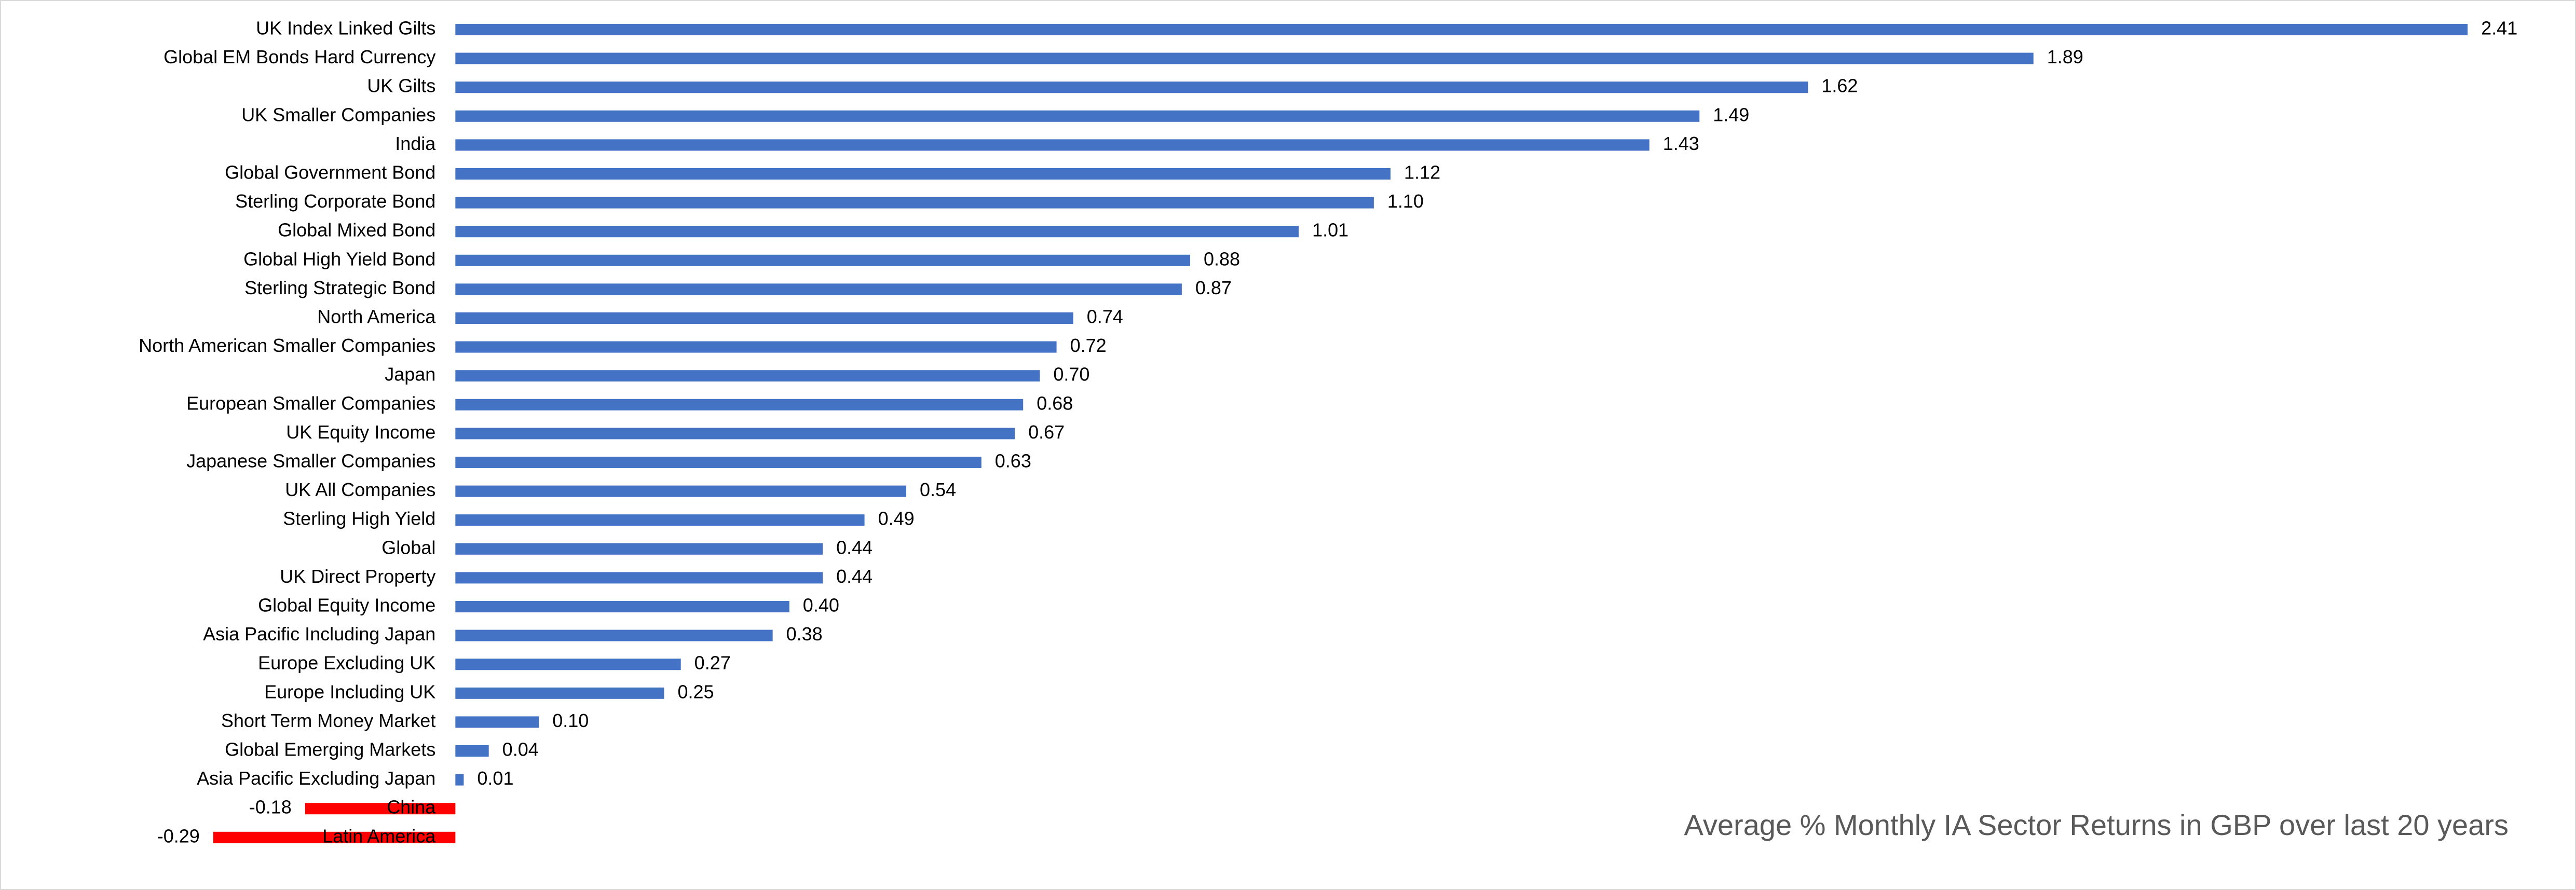  Describe the element at coordinates (408, 547) in the screenshot. I see `y-tick-label: Global` at that location.